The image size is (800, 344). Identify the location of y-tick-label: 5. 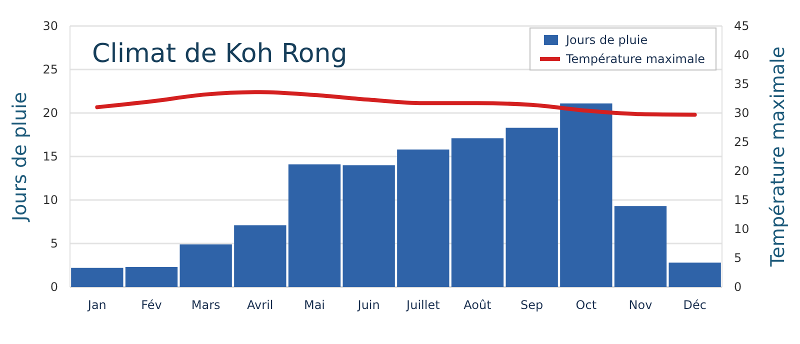
(54, 243).